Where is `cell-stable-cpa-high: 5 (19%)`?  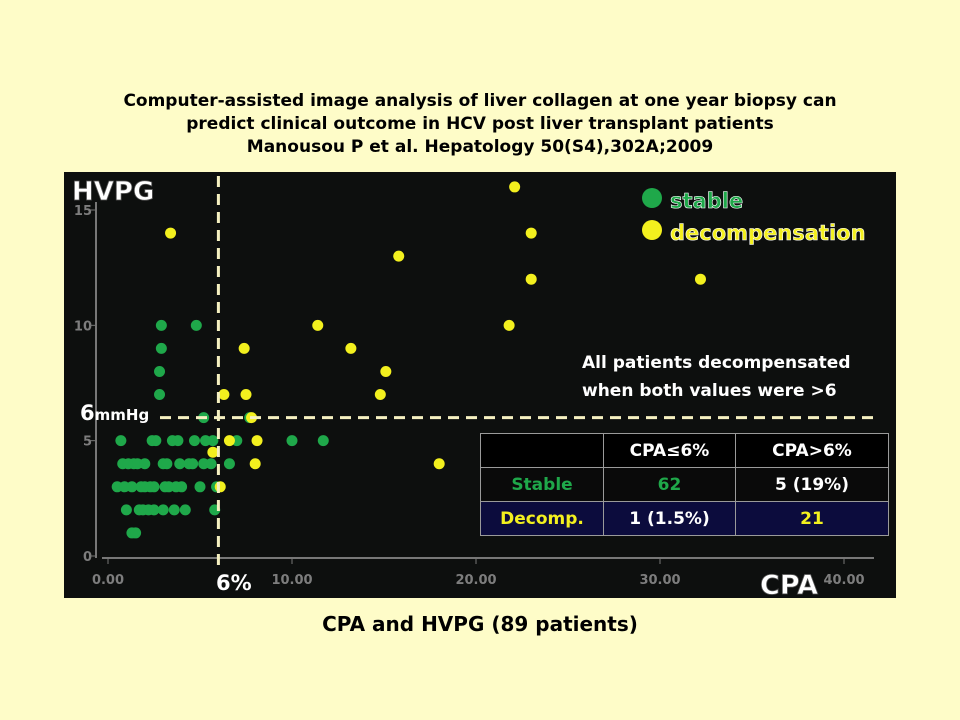
cell-stable-cpa-high: 5 (19%) is located at coordinates (812, 484).